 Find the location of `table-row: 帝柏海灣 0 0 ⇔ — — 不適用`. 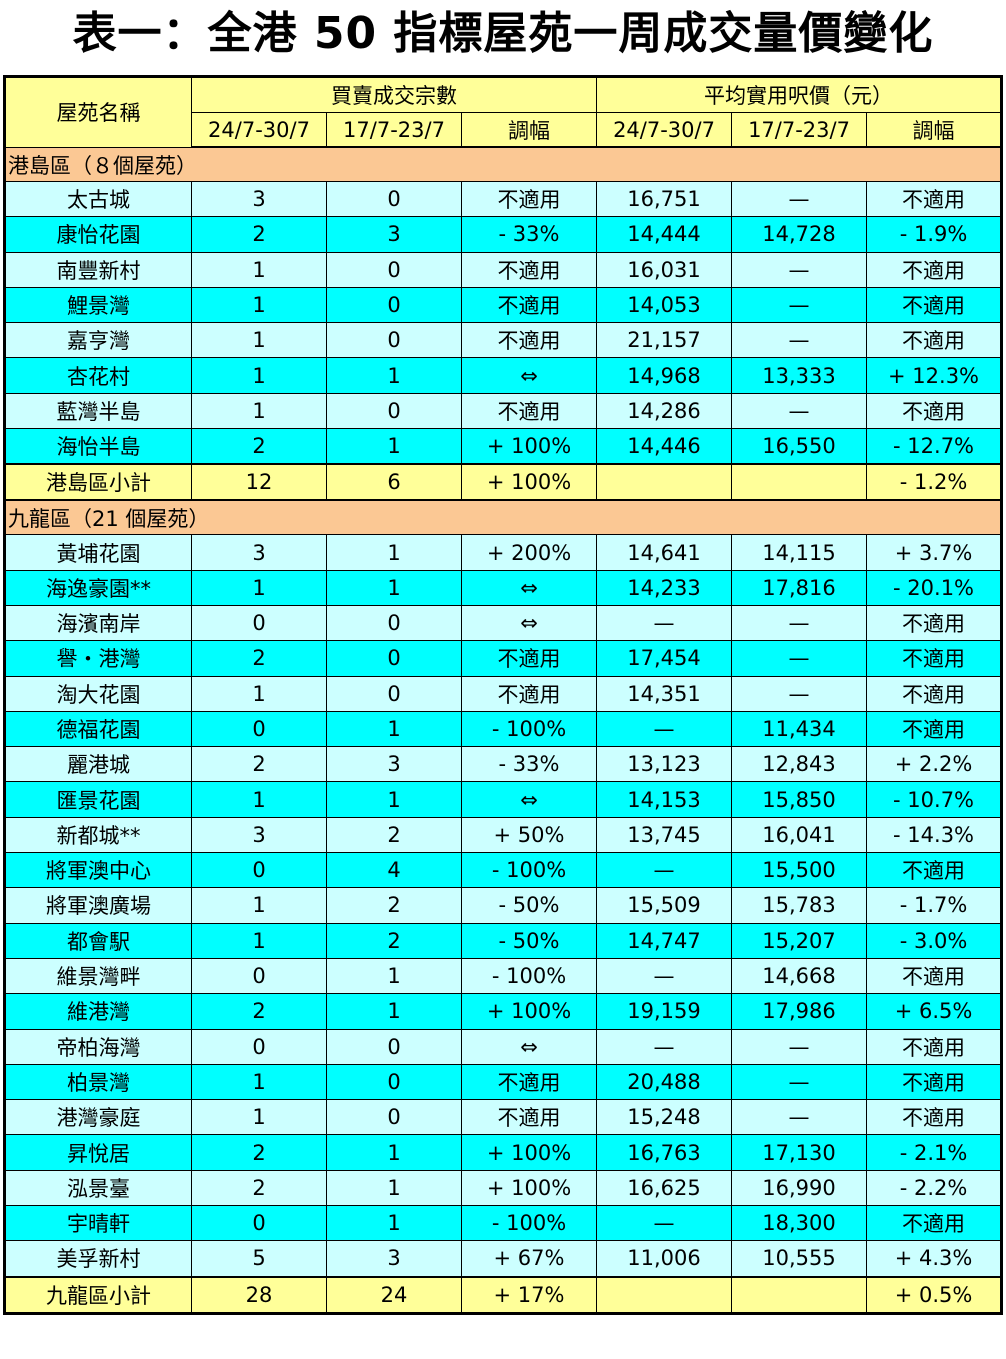

table-row: 帝柏海灣 0 0 ⇔ — — 不適用 is located at coordinates (503, 1046).